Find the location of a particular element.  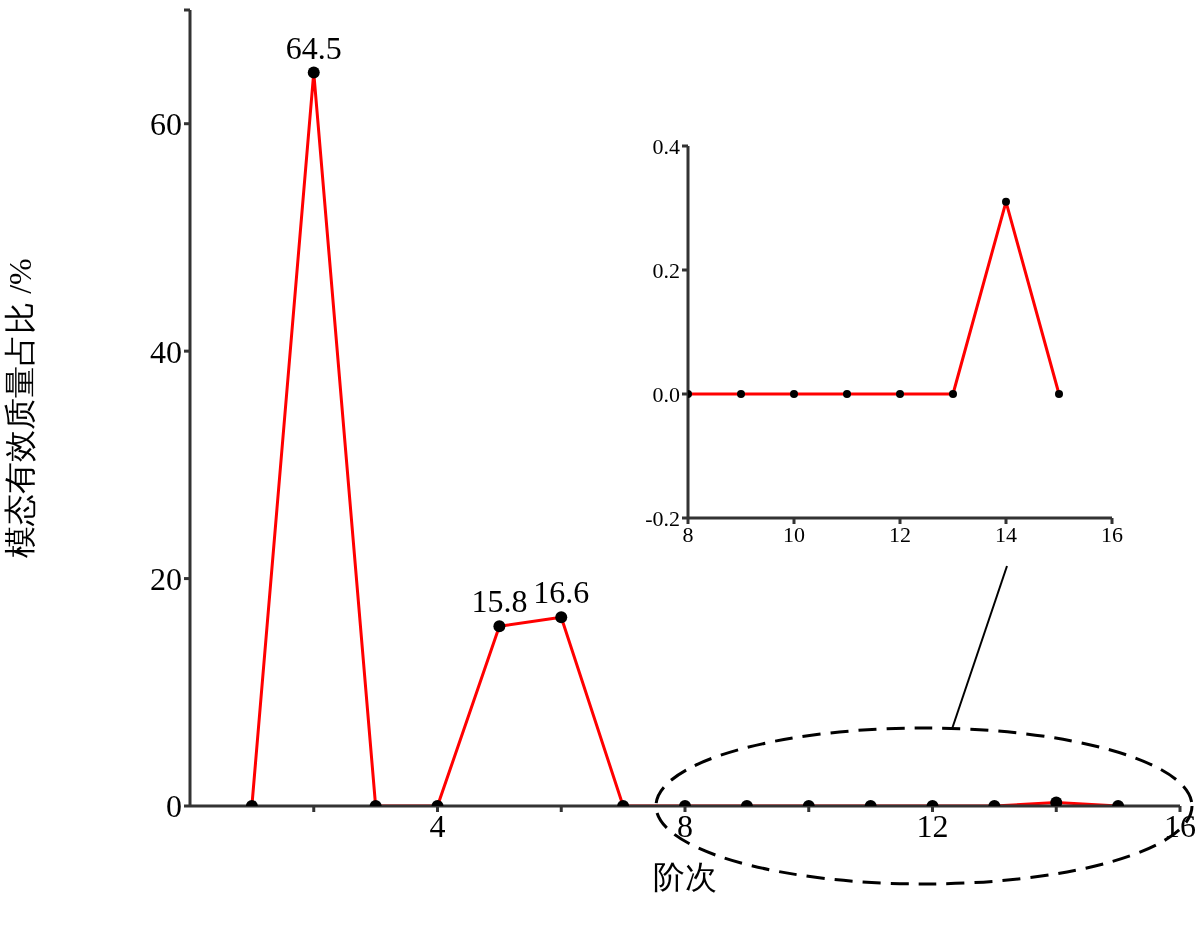

data-label: 64.5 is located at coordinates (313, 47).